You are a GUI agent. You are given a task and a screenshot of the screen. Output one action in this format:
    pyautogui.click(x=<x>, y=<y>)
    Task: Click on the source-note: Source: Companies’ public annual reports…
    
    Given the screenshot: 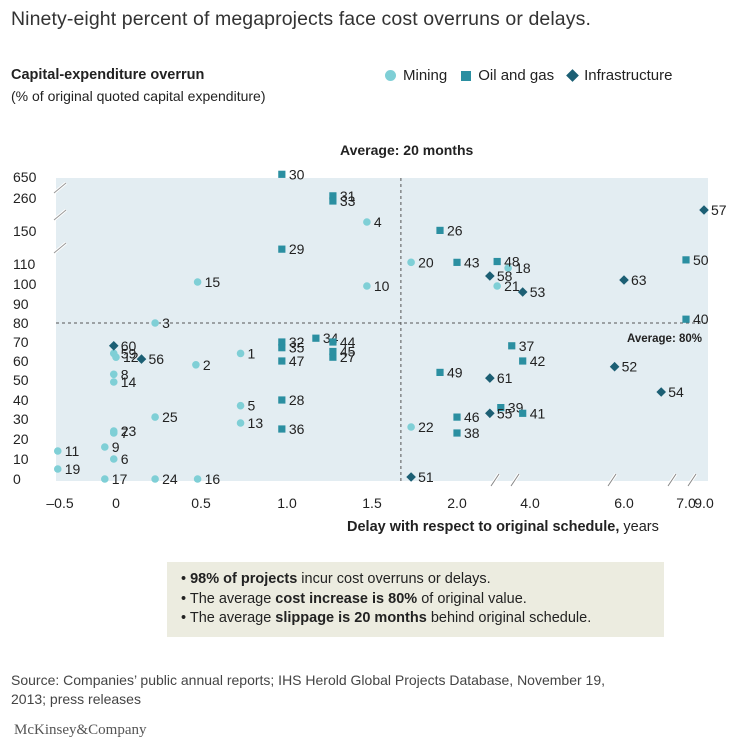 What is the action you would take?
    pyautogui.click(x=308, y=689)
    